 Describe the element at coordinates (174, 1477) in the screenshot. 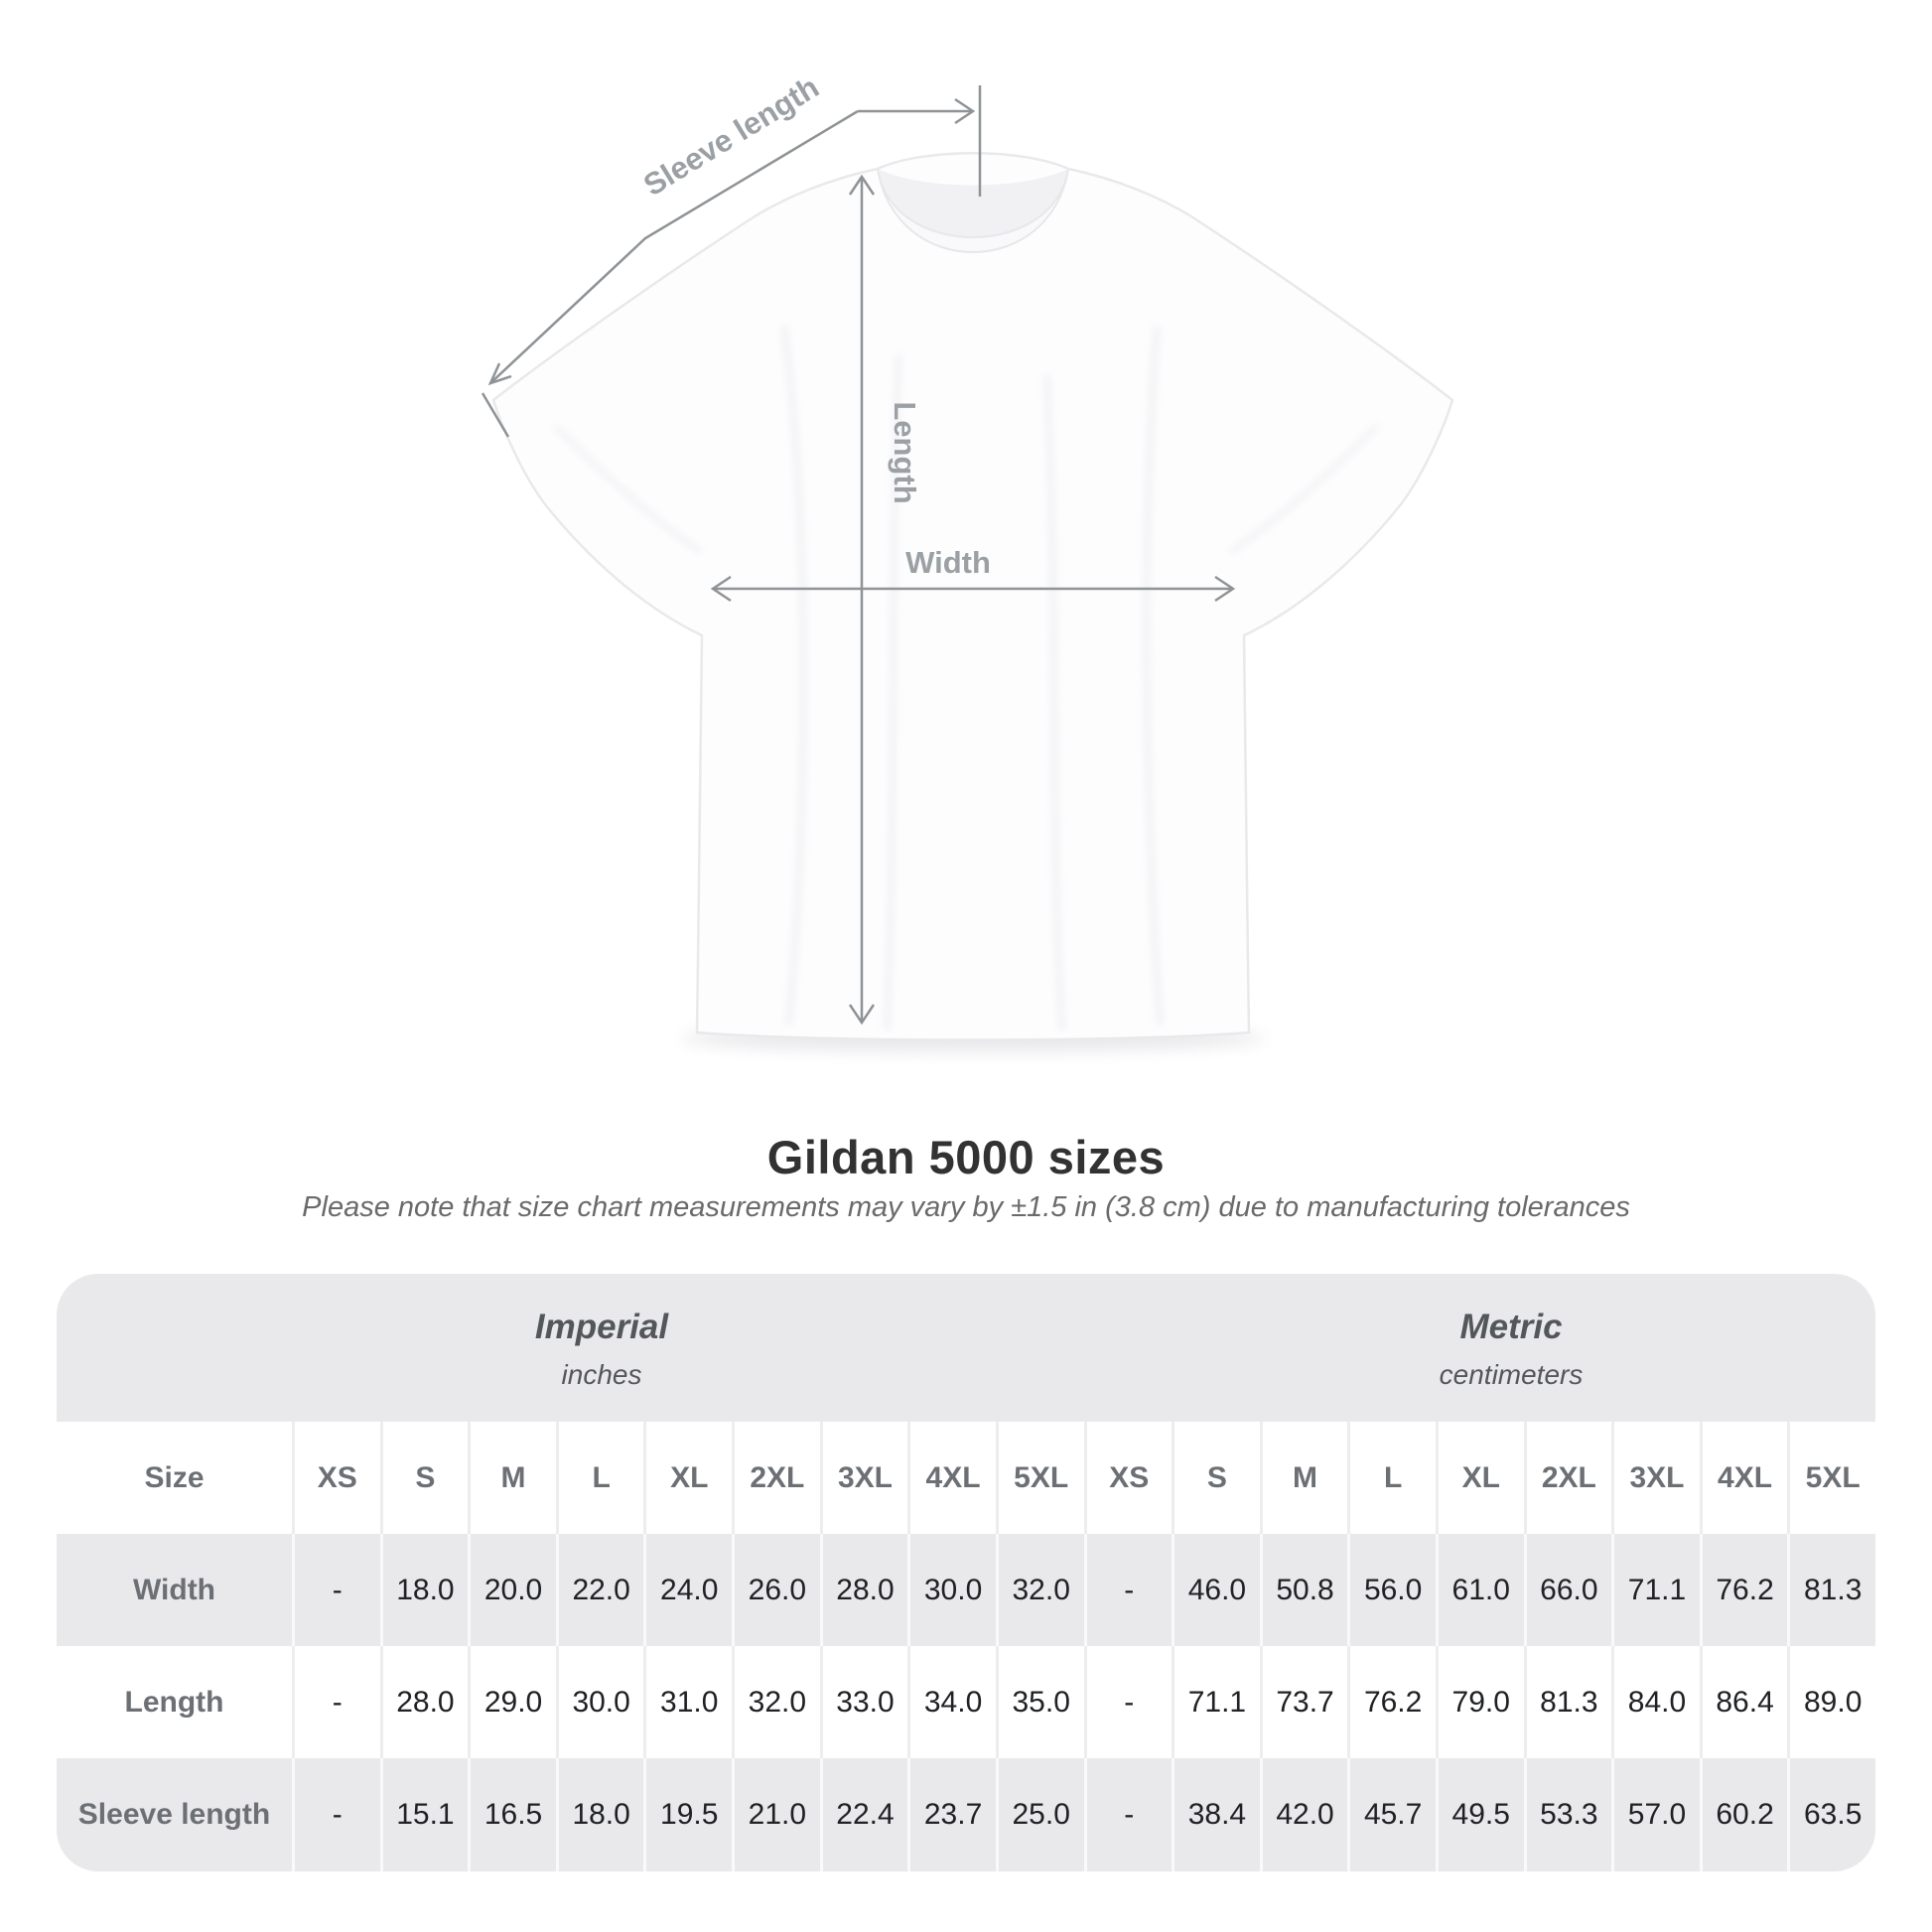

I see `size-header-label: Size` at that location.